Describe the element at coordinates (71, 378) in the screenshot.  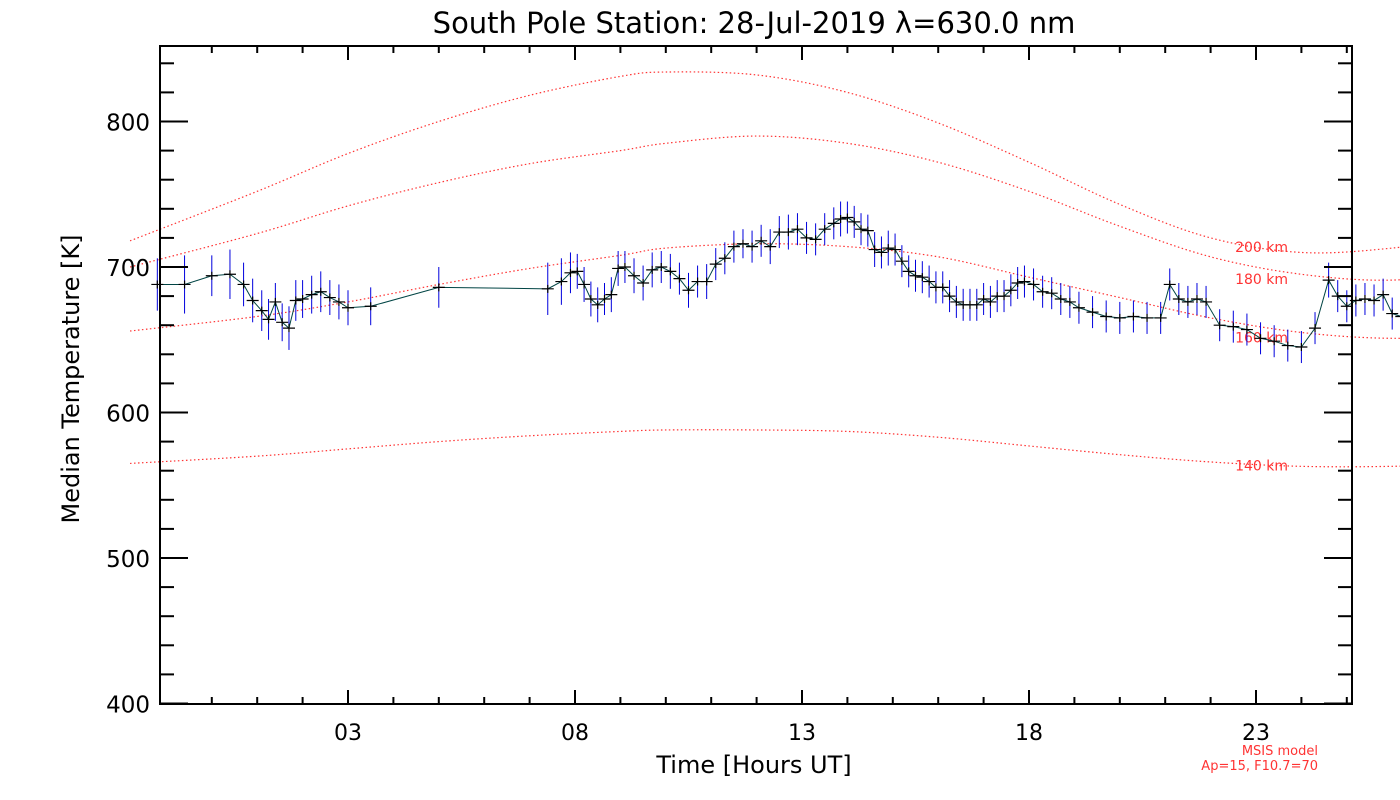
I see `y-axis-label: Median Temperature [K]` at that location.